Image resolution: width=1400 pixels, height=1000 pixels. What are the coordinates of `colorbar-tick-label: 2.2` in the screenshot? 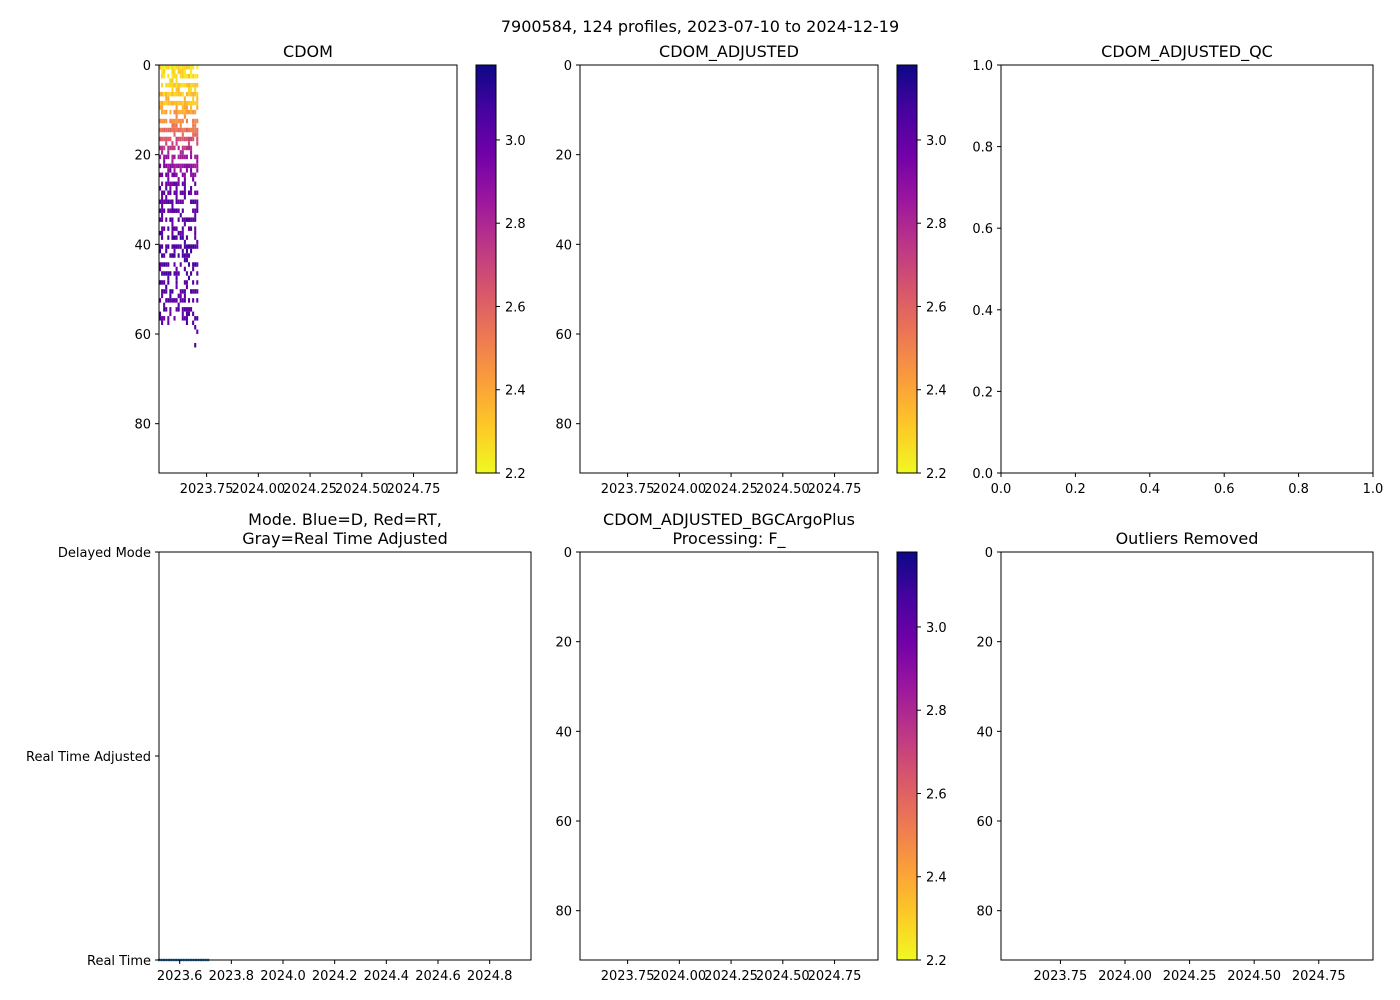 It's located at (936, 474).